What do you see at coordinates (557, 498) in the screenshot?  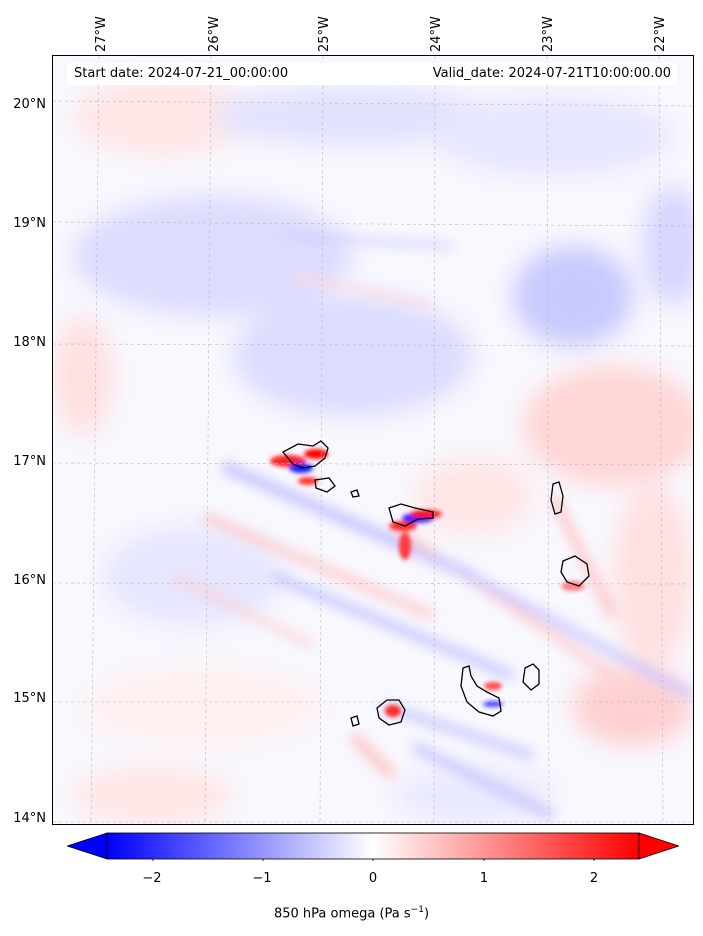 I see `island-sal` at bounding box center [557, 498].